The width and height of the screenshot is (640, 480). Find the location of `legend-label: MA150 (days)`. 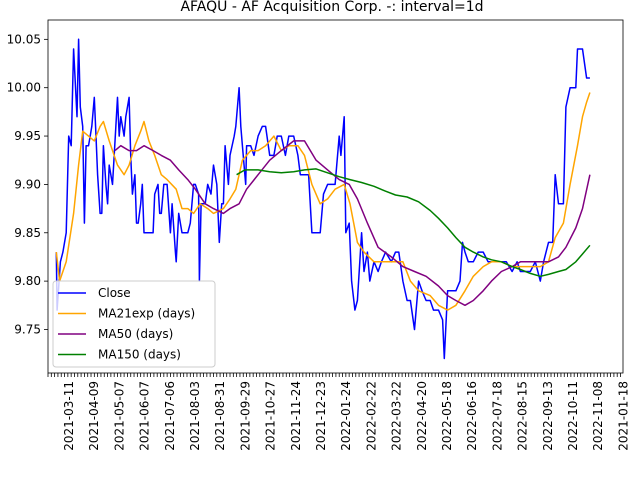

legend-label: MA150 (days) is located at coordinates (139, 355).